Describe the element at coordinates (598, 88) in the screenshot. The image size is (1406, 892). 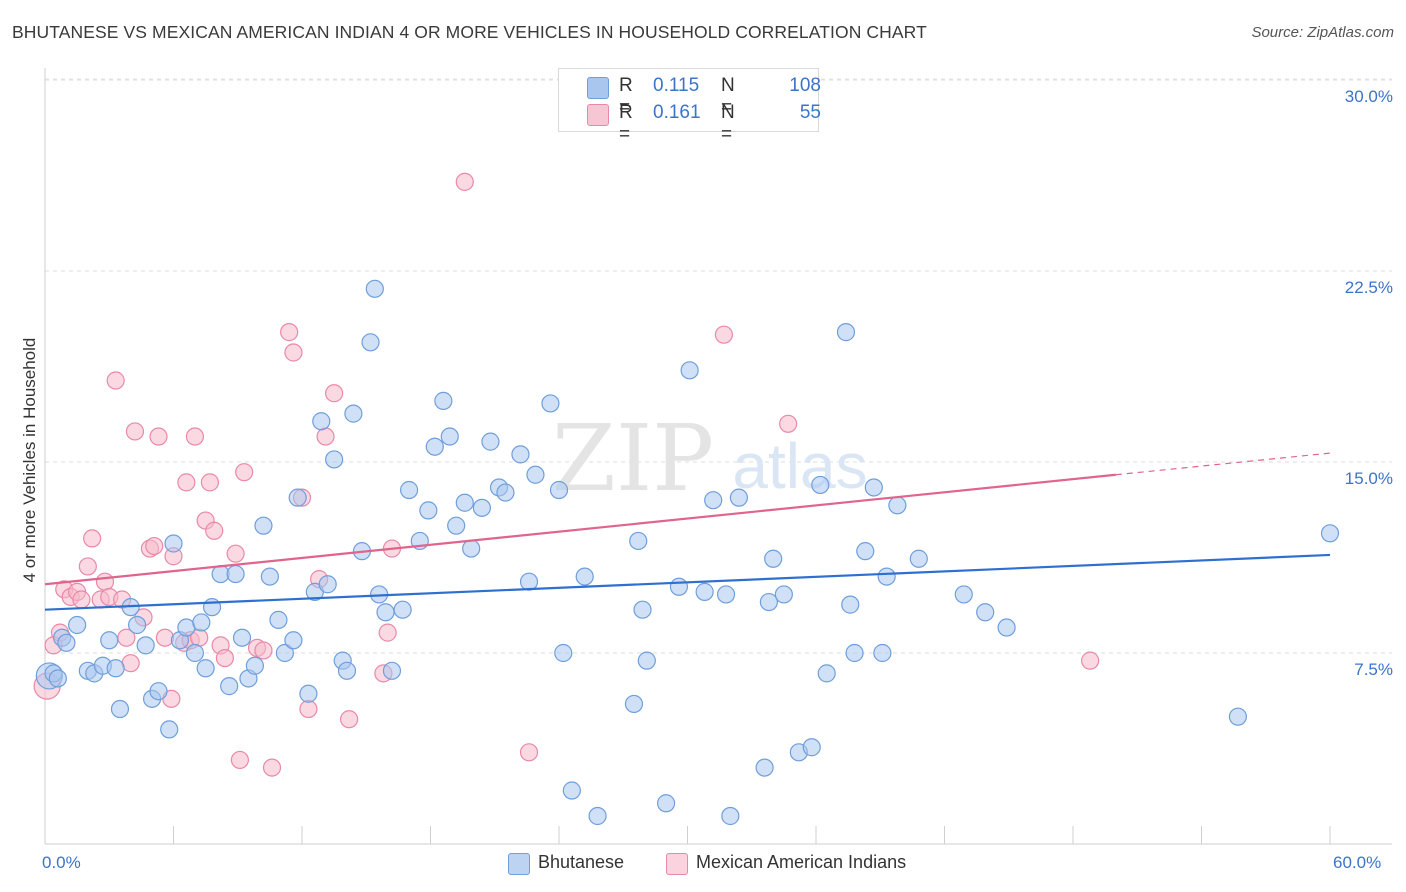
I see `swatch-blue` at that location.